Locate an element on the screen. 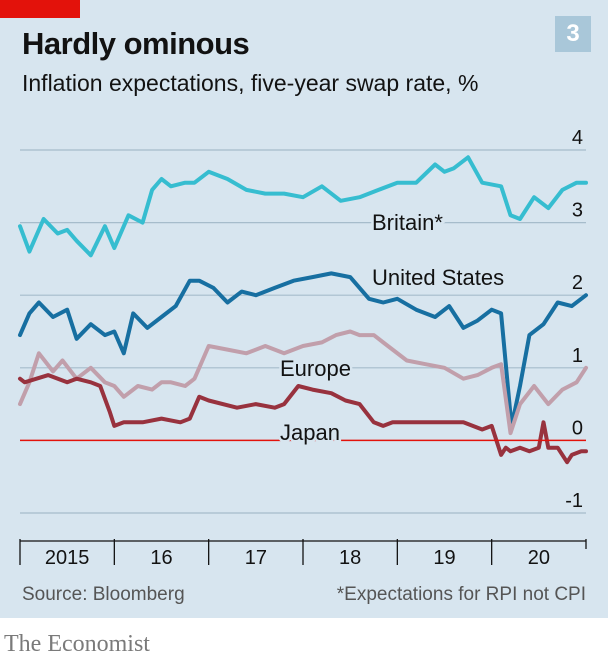 This screenshot has width=608, height=662. x-tick-label: 2015 is located at coordinates (67, 558).